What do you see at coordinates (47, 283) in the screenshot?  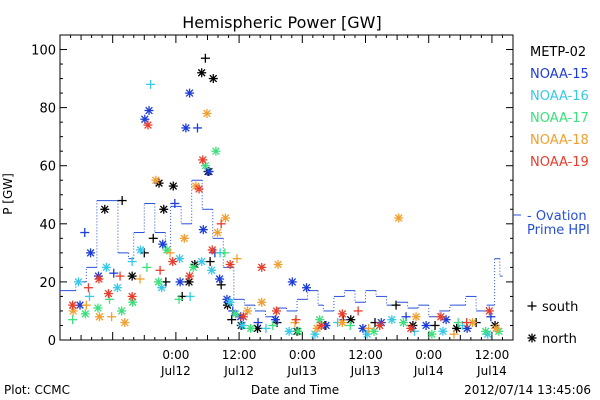 I see `y-tick-label: 20` at bounding box center [47, 283].